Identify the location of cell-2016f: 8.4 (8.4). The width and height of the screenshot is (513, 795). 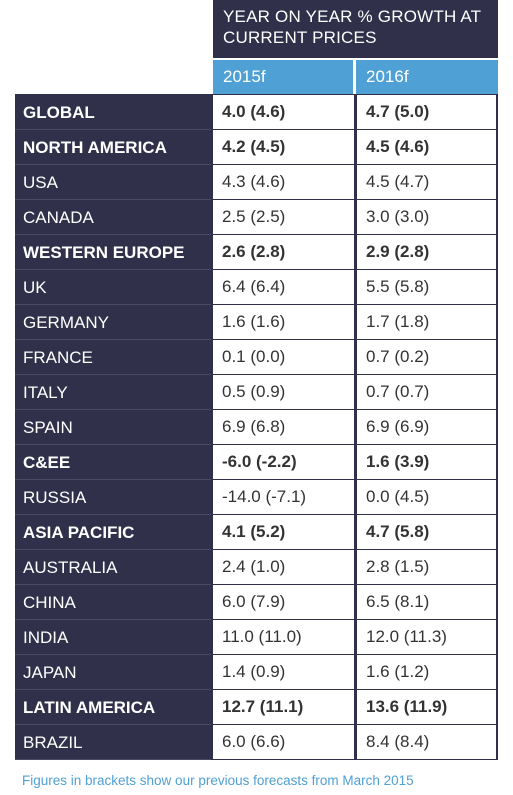
(426, 742).